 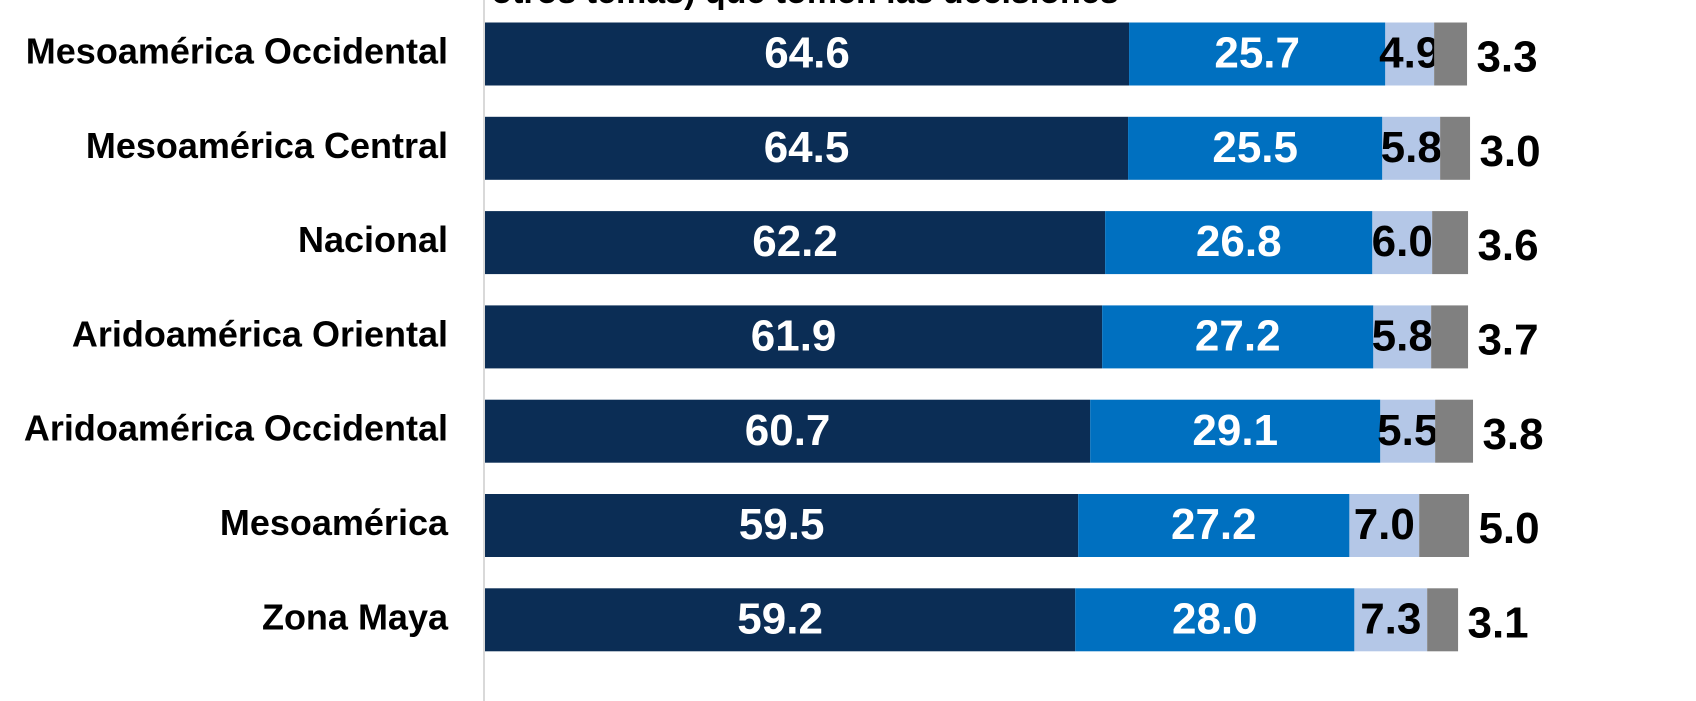 I want to click on value-label: 28.0, so click(x=1215, y=618).